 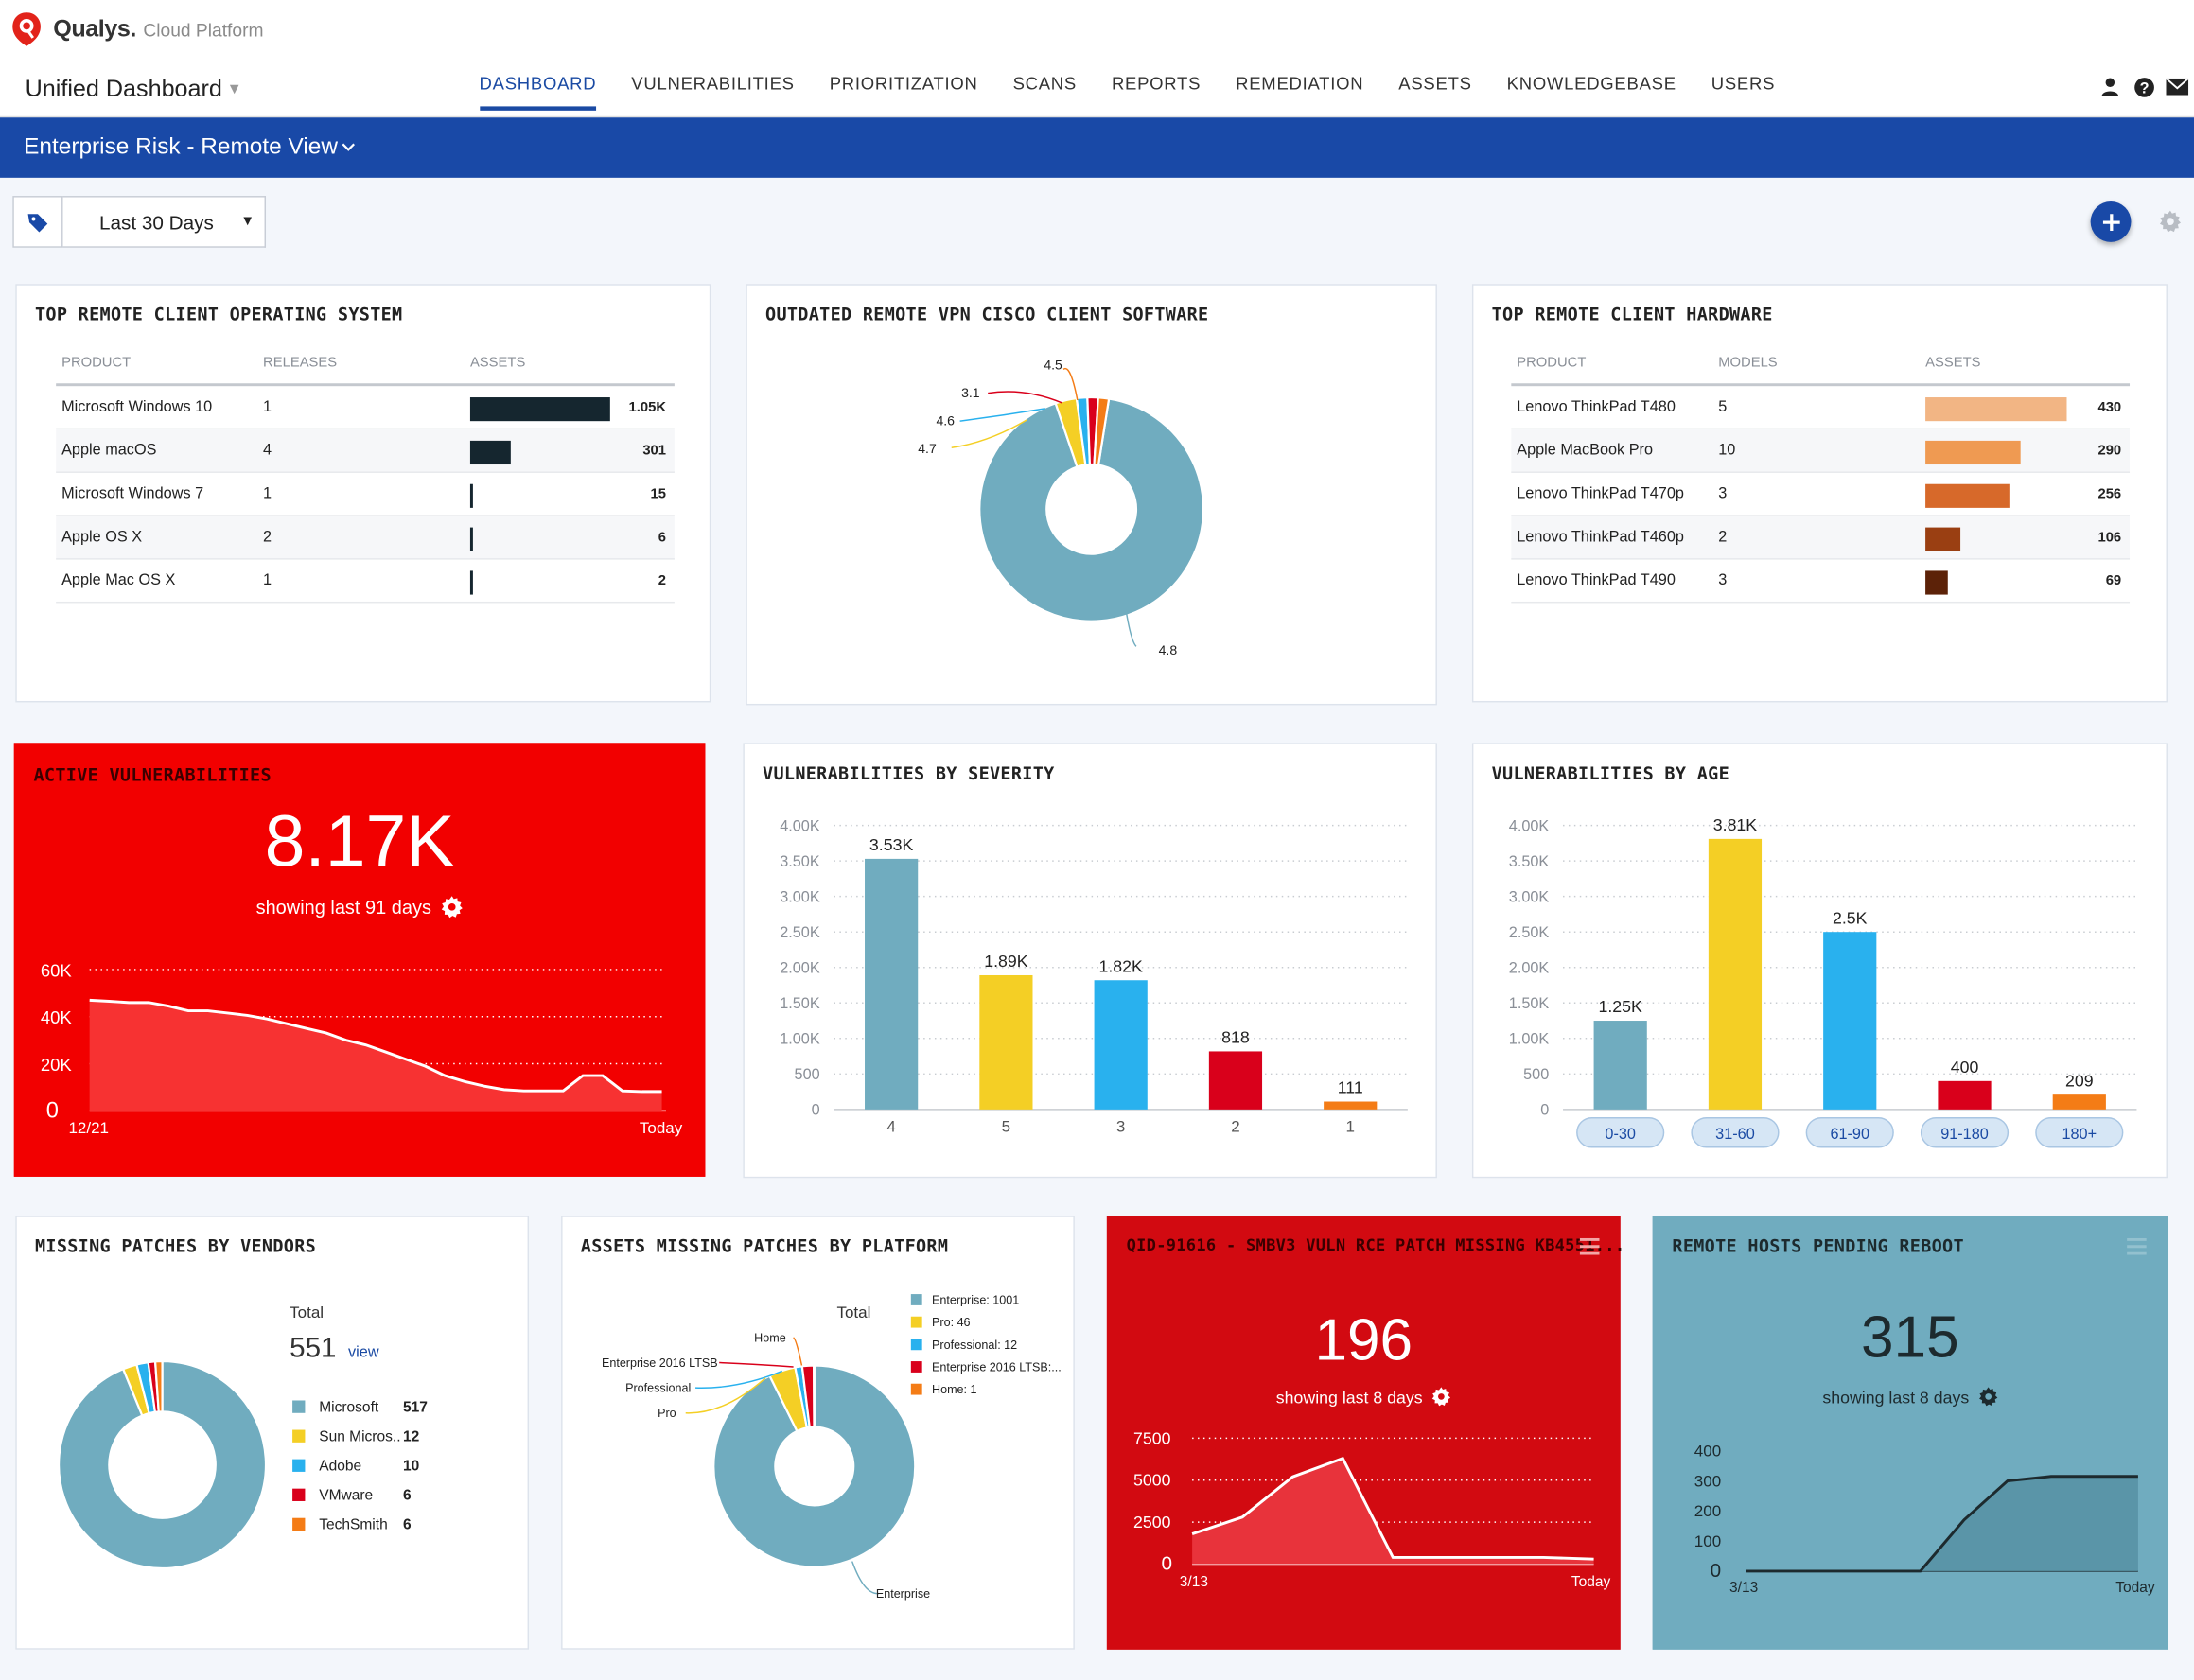 What do you see at coordinates (927, 448) in the screenshot?
I see `vpn-slice-label: 4.7` at bounding box center [927, 448].